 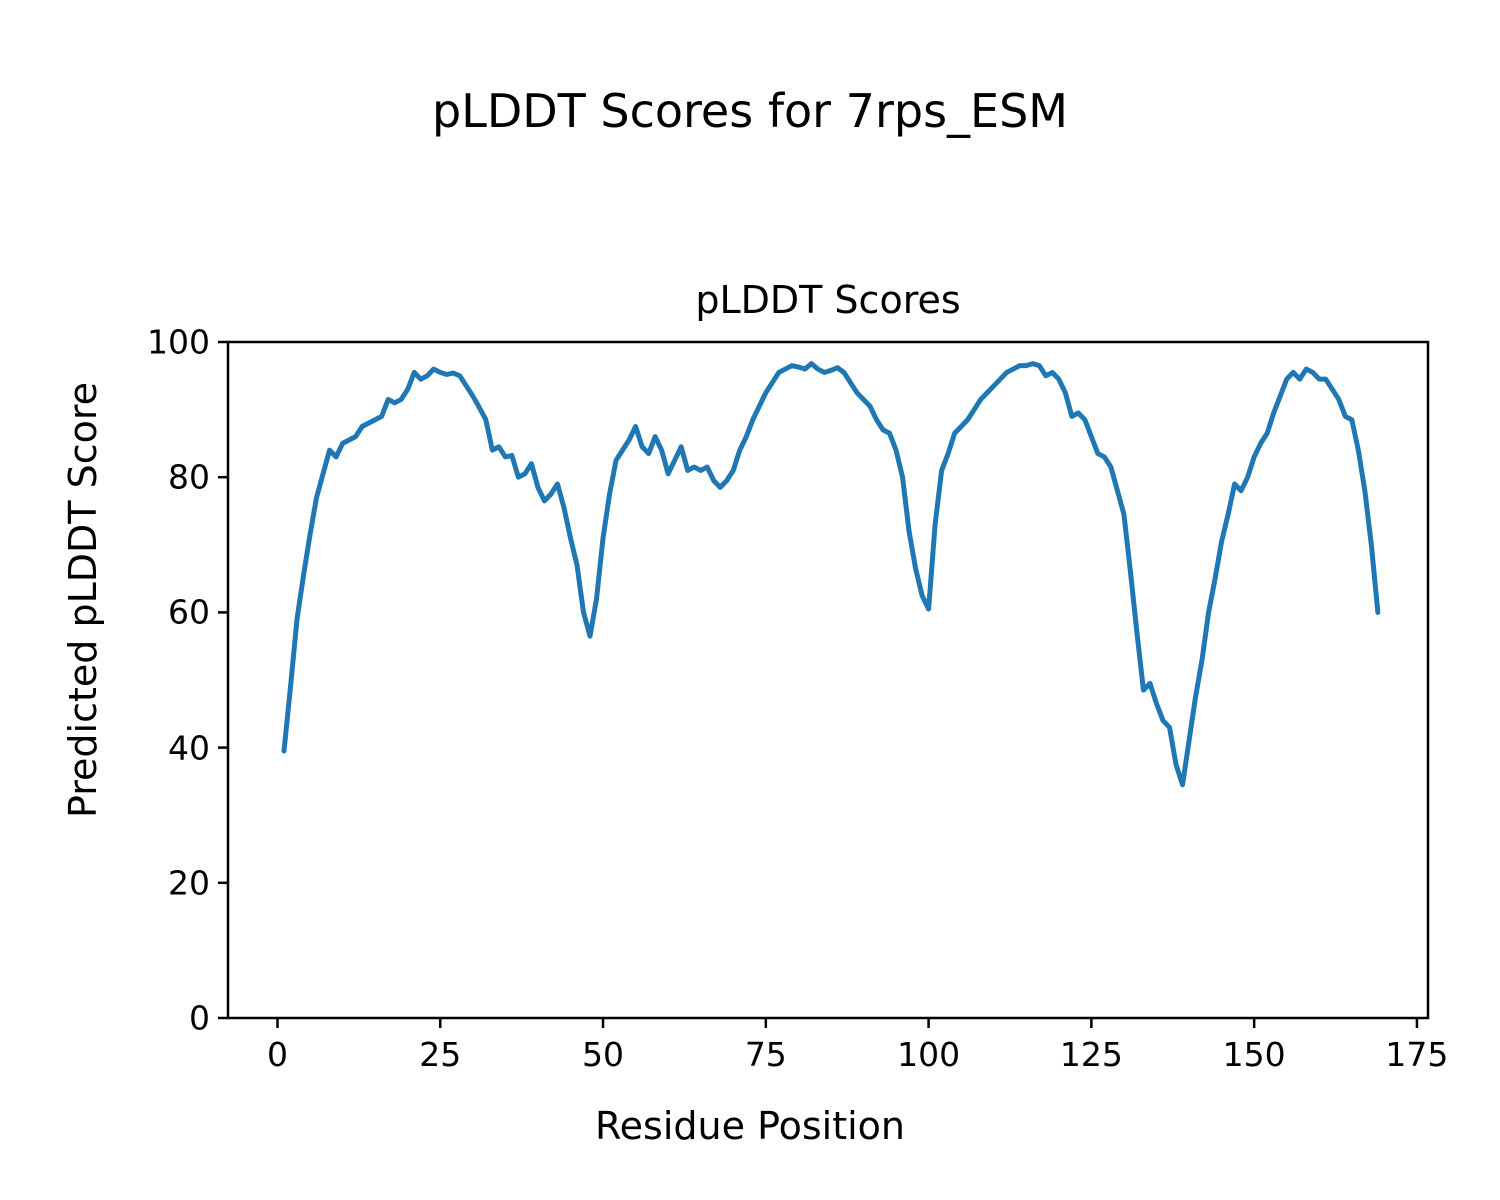 I want to click on x-axis-label: Residue Position, so click(x=750, y=1126).